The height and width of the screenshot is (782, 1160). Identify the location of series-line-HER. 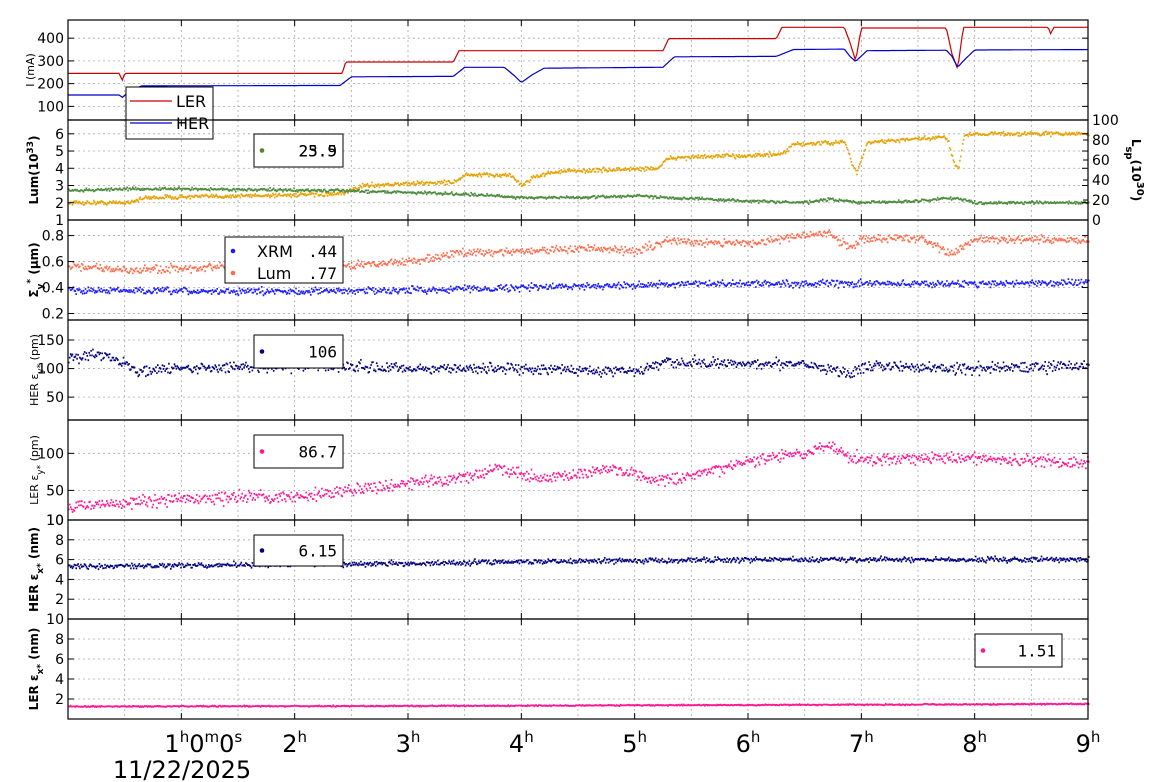
(578, 73).